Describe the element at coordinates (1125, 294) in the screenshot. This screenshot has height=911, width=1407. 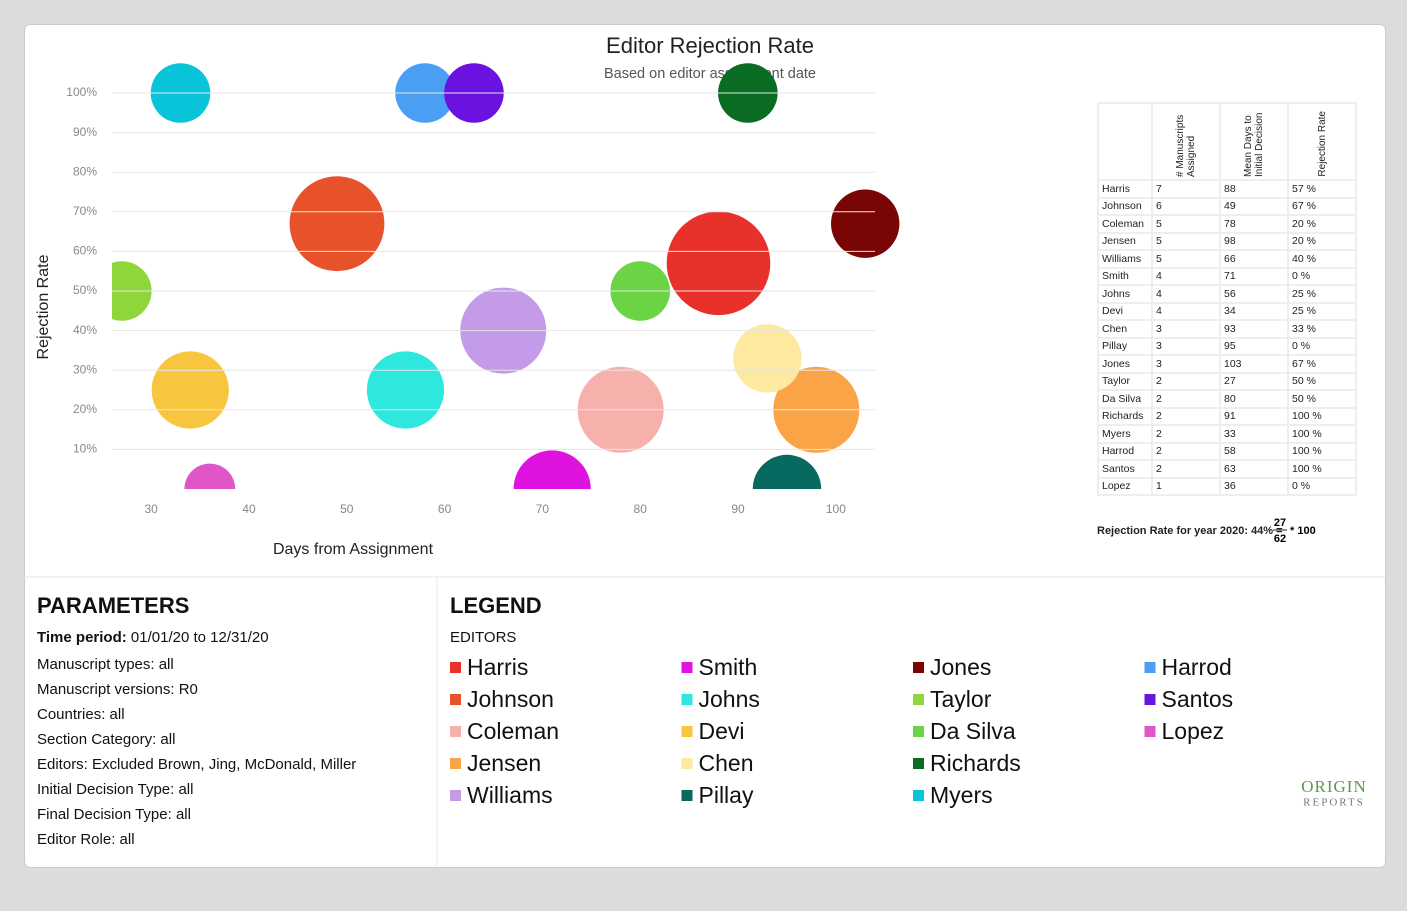
I see `table-cell: Johns` at that location.